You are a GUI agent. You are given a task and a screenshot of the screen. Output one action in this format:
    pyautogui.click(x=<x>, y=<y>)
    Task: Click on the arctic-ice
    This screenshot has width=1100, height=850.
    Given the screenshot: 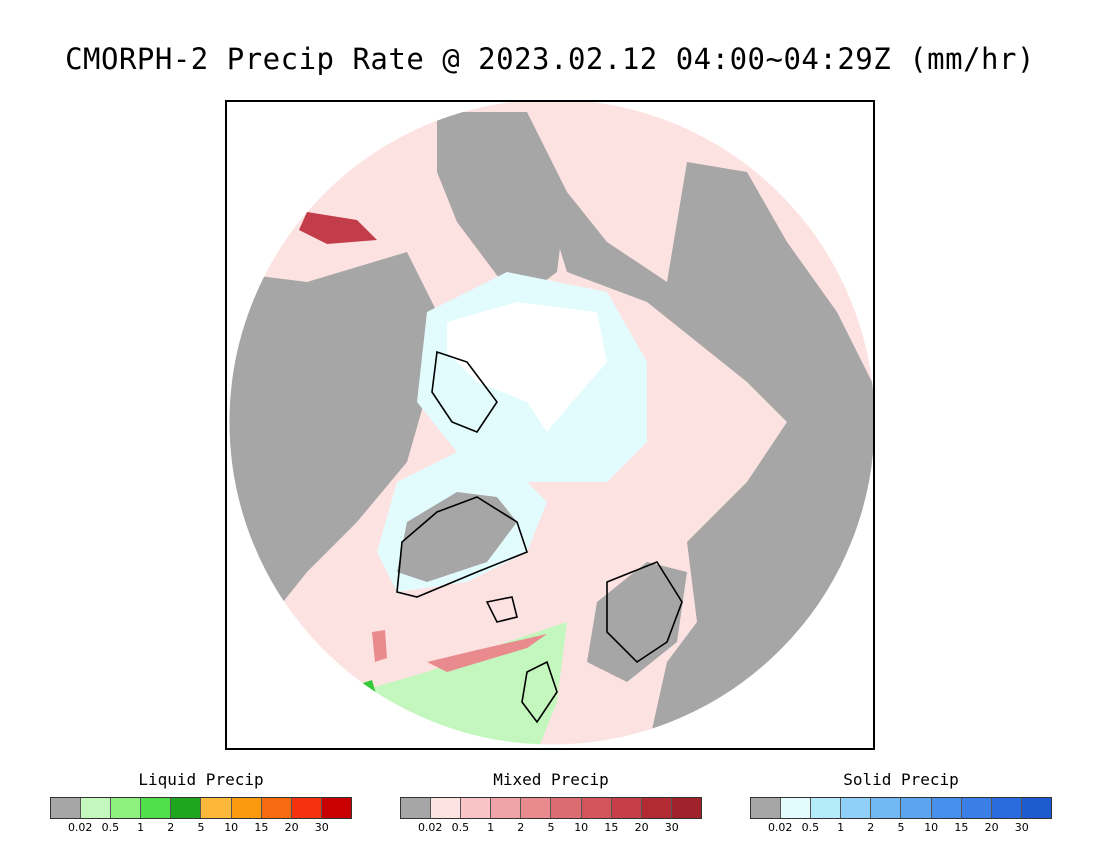 What is the action you would take?
    pyautogui.click(x=527, y=367)
    